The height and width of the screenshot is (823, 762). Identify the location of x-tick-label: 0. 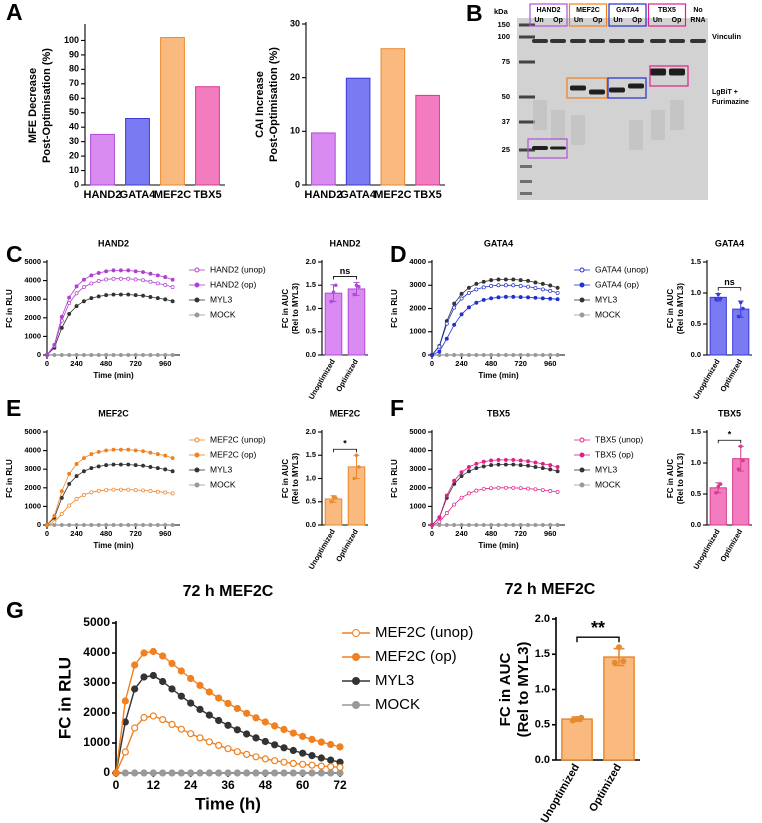
(47, 533).